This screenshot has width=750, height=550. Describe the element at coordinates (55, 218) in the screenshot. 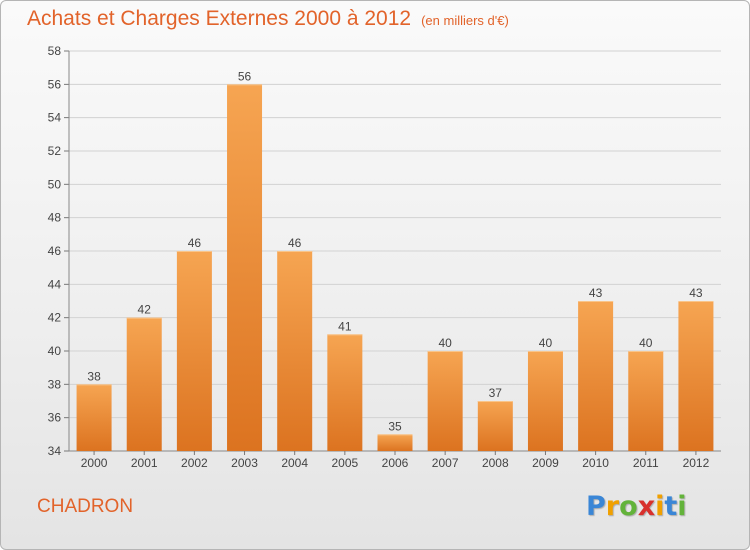

I see `y-tick-label: 48` at that location.